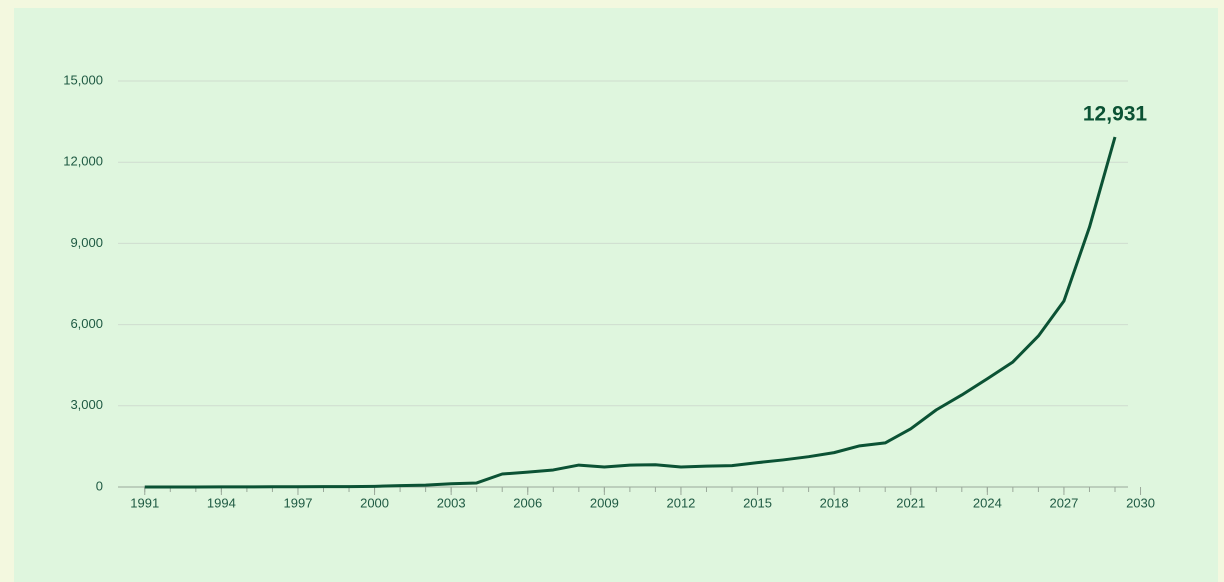  Describe the element at coordinates (1115, 114) in the screenshot. I see `end-value-label: 12,931` at that location.